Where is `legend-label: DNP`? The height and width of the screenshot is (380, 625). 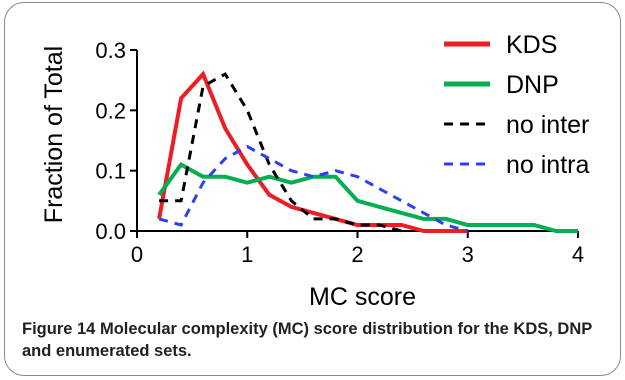 legend-label: DNP is located at coordinates (532, 85).